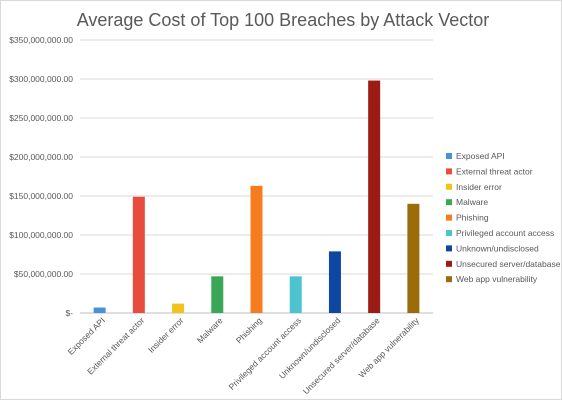 The width and height of the screenshot is (562, 400). I want to click on legend-label: Web app vulnerability, so click(497, 279).